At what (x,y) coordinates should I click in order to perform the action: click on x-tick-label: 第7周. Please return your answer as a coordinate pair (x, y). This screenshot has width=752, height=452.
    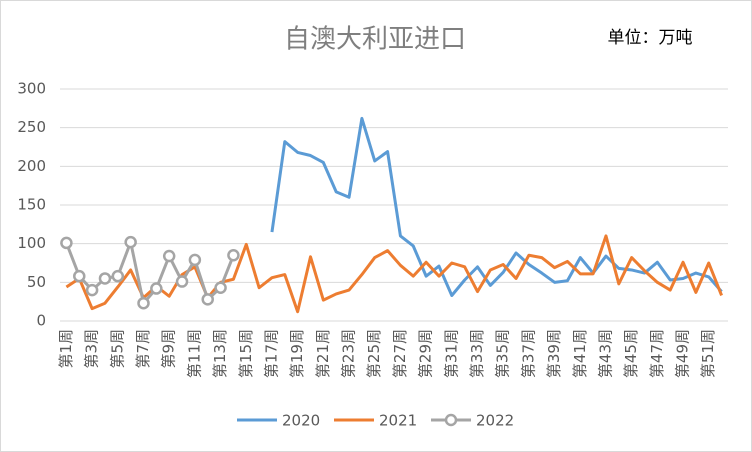
    Looking at the image, I should click on (143, 349).